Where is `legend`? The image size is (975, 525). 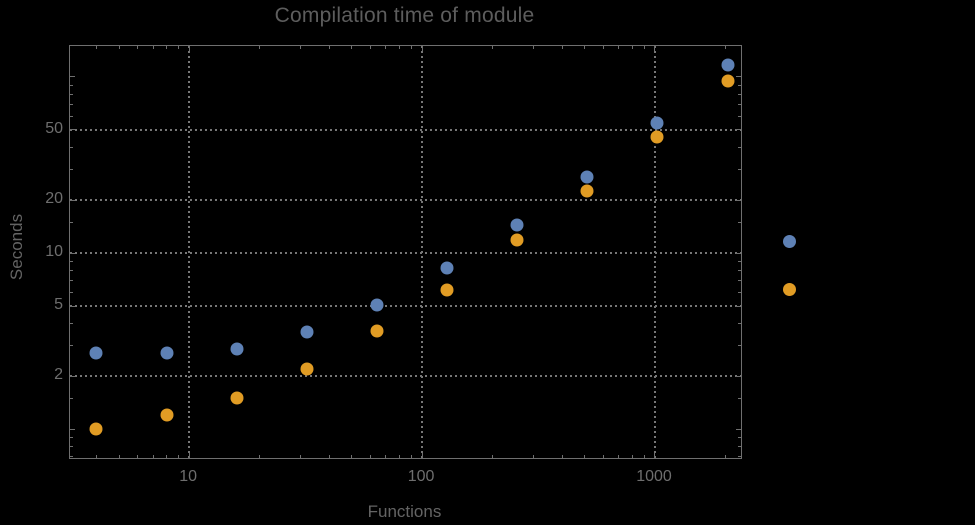
legend is located at coordinates (789, 283).